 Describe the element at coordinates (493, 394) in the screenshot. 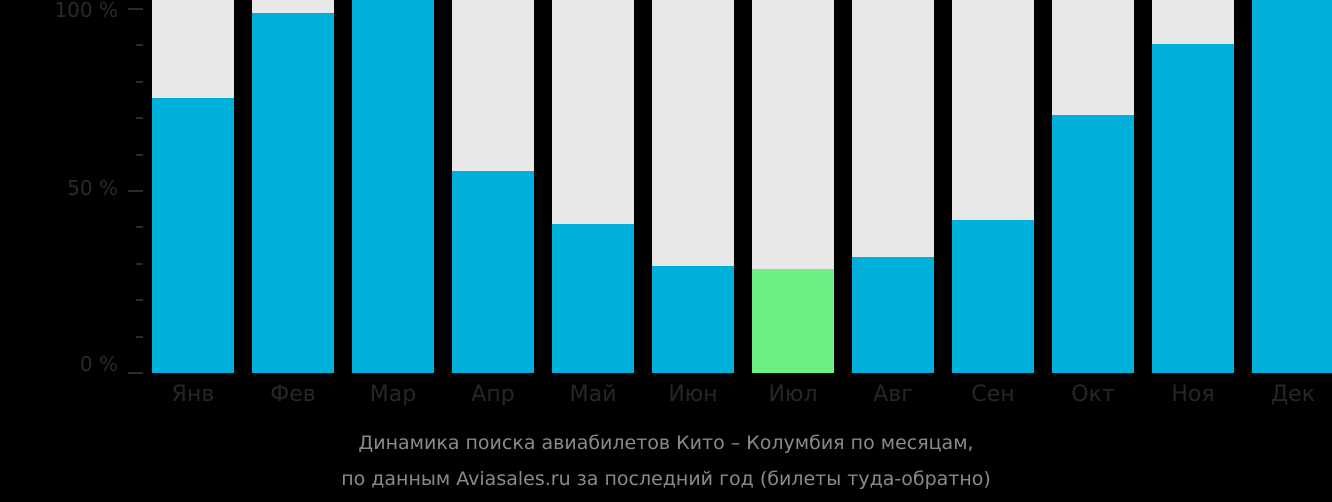

I see `x-label: Апр` at that location.